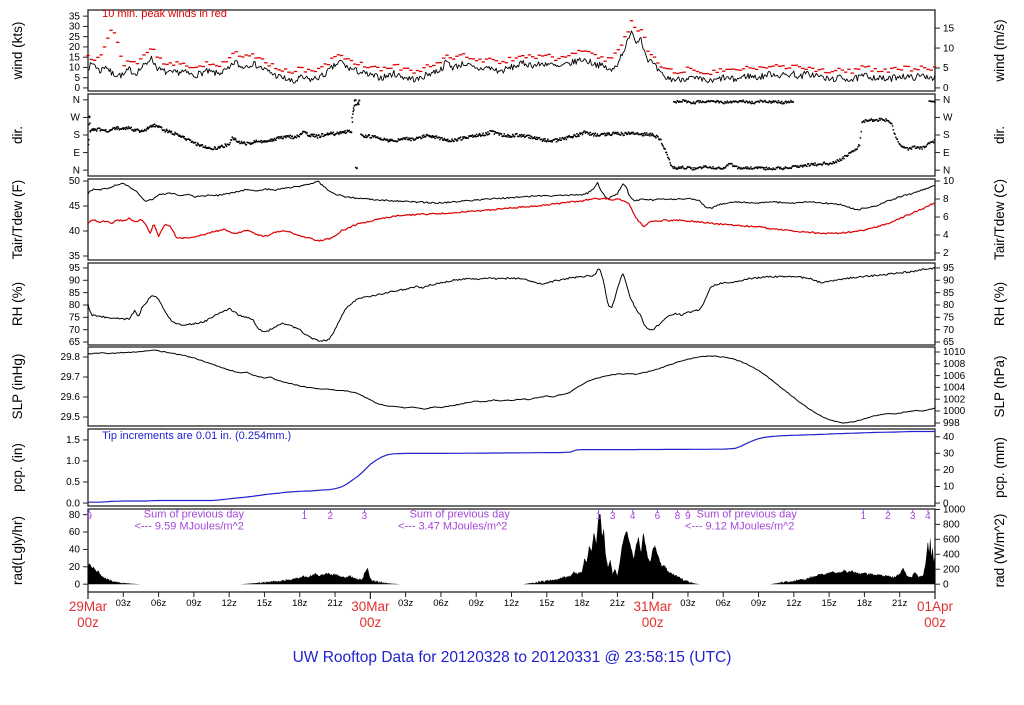 This screenshot has width=1024, height=705. Describe the element at coordinates (511, 304) in the screenshot. I see `rh-panel-border` at that location.